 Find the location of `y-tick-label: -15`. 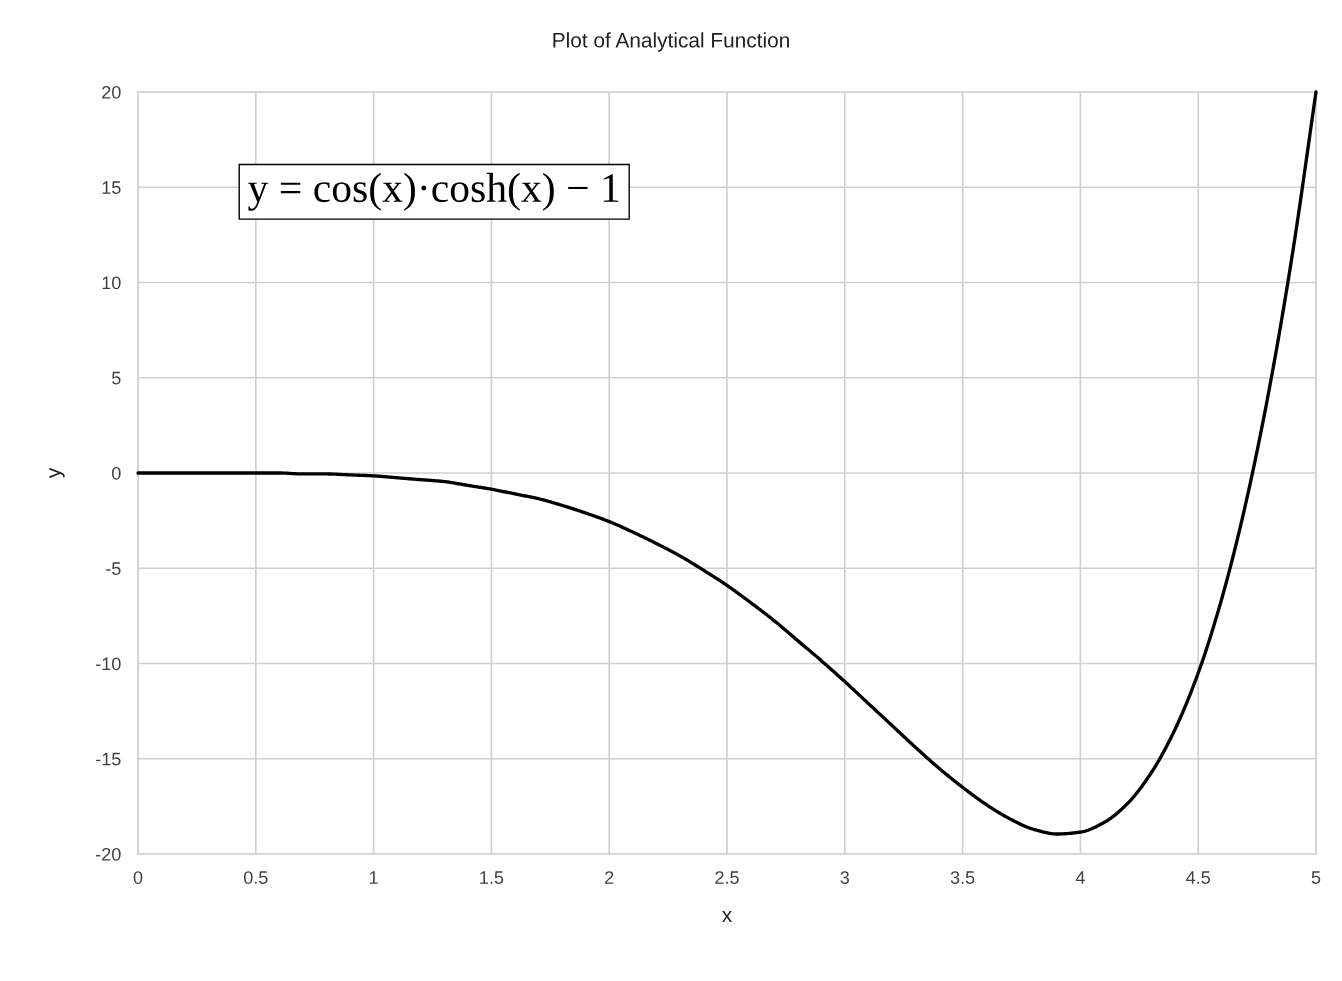

y-tick-label: -15 is located at coordinates (108, 759).